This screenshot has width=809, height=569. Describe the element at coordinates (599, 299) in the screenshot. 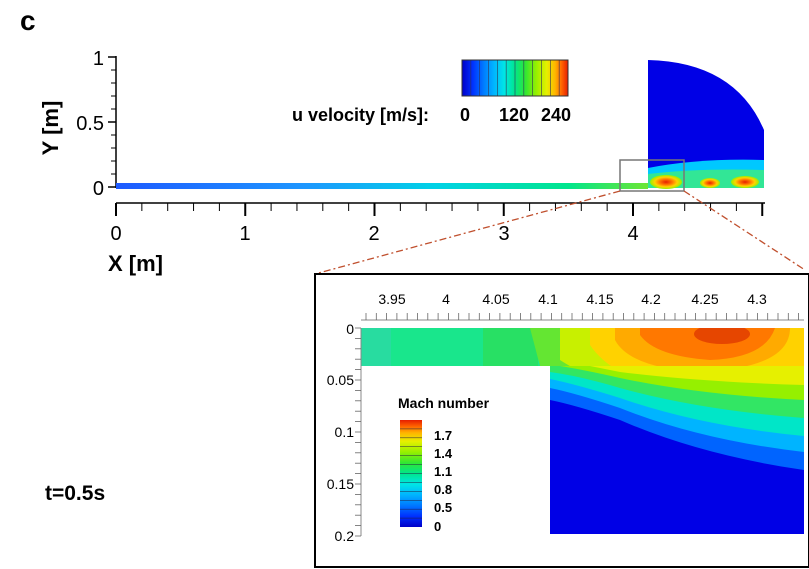

I see `inset-x-tick-label: 4.15` at that location.